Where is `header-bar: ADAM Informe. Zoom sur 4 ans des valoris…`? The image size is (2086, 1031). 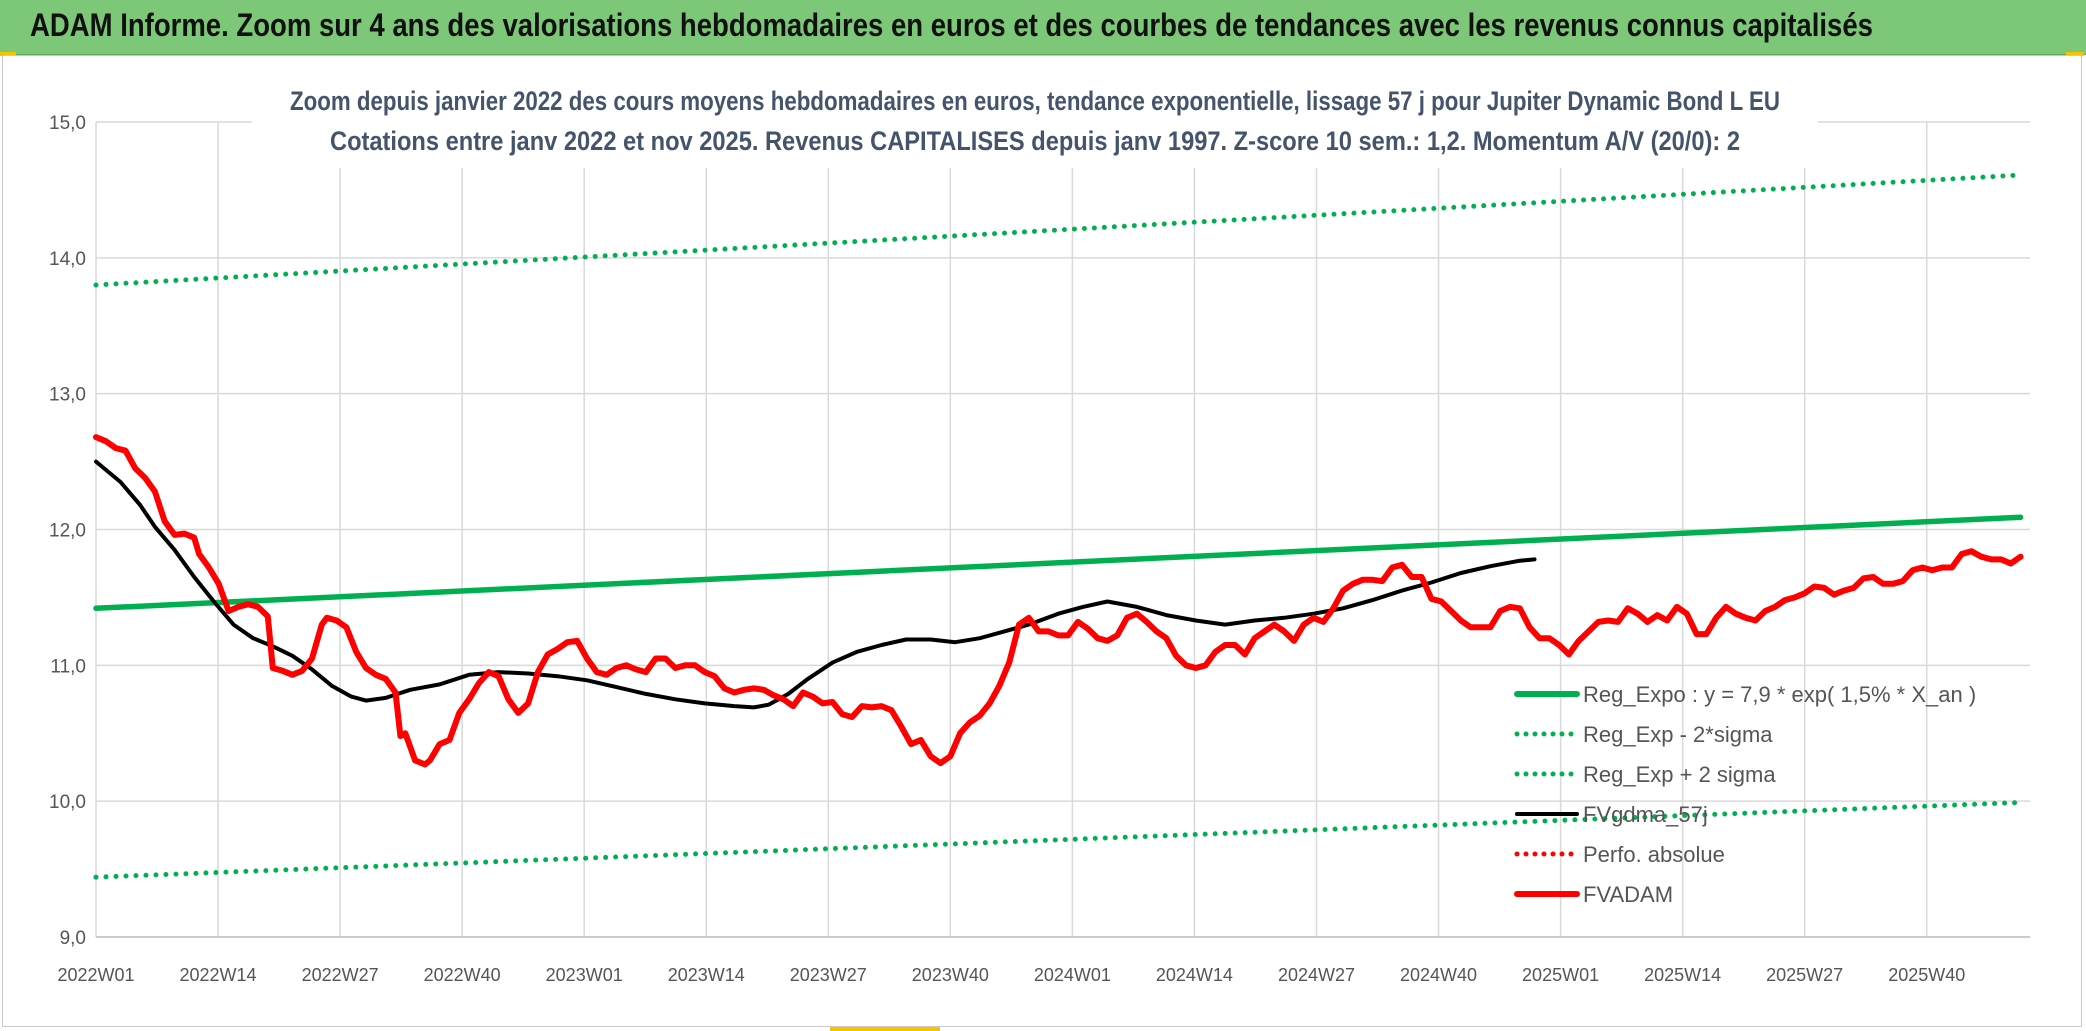 header-bar: ADAM Informe. Zoom sur 4 ans des valoris… is located at coordinates (1043, 27).